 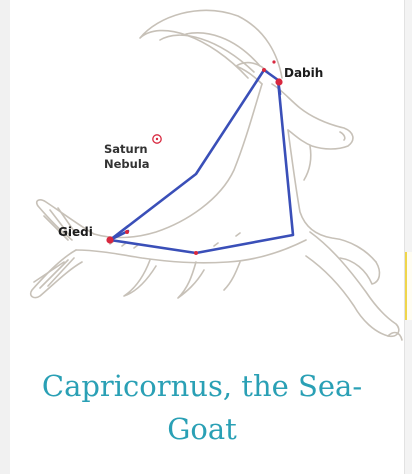 What do you see at coordinates (202, 386) in the screenshot?
I see `caption-line-1: Capricornus, the Sea-` at bounding box center [202, 386].